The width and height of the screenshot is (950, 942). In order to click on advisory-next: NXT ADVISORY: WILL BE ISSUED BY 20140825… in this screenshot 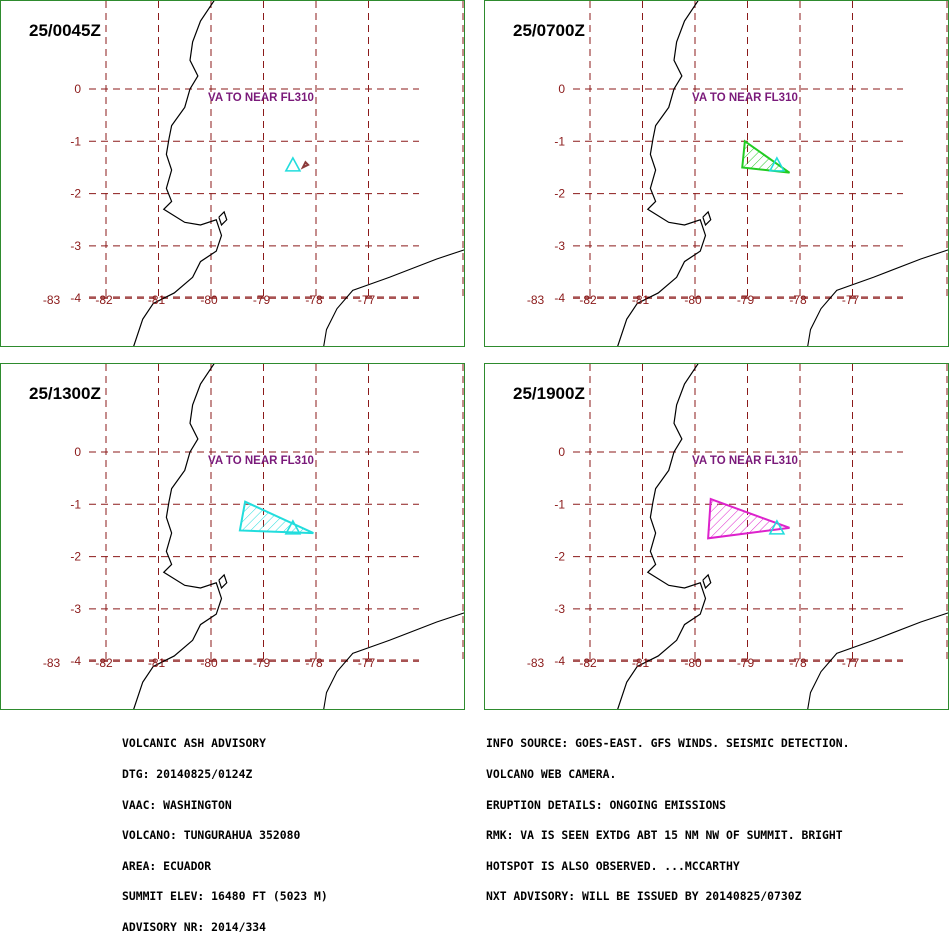, I will do `click(644, 896)`.